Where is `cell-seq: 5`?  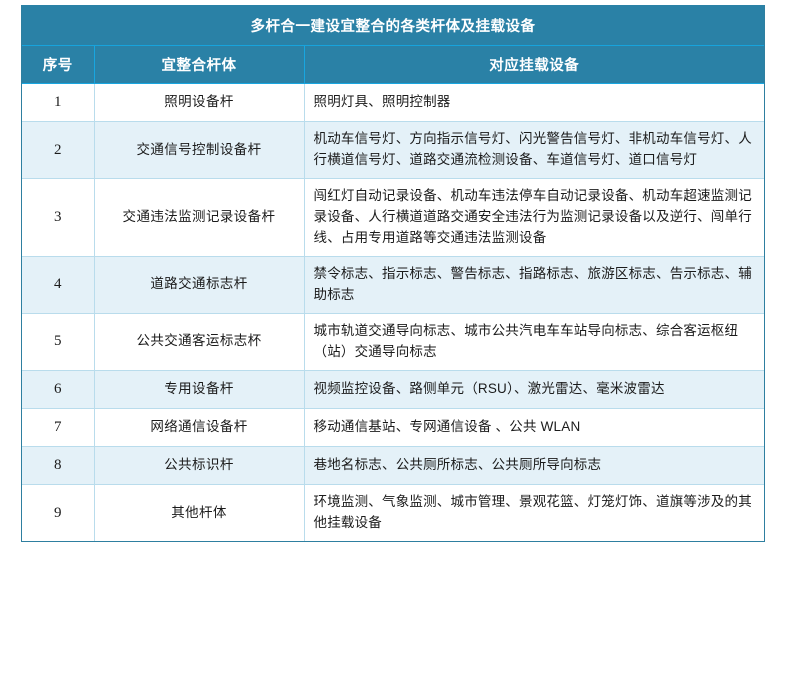
cell-seq: 5 is located at coordinates (58, 341).